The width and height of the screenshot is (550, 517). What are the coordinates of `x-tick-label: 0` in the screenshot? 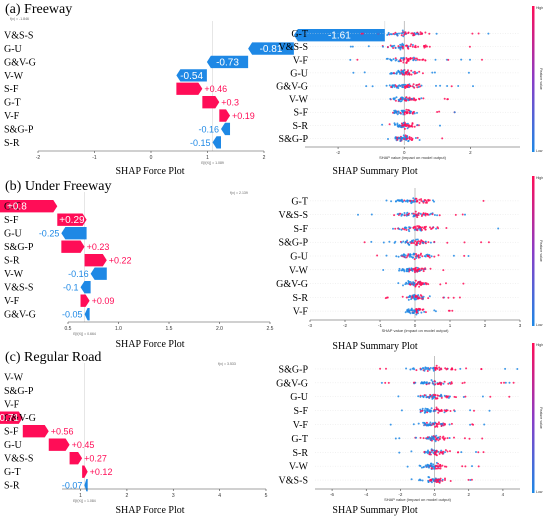 It's located at (404, 152).